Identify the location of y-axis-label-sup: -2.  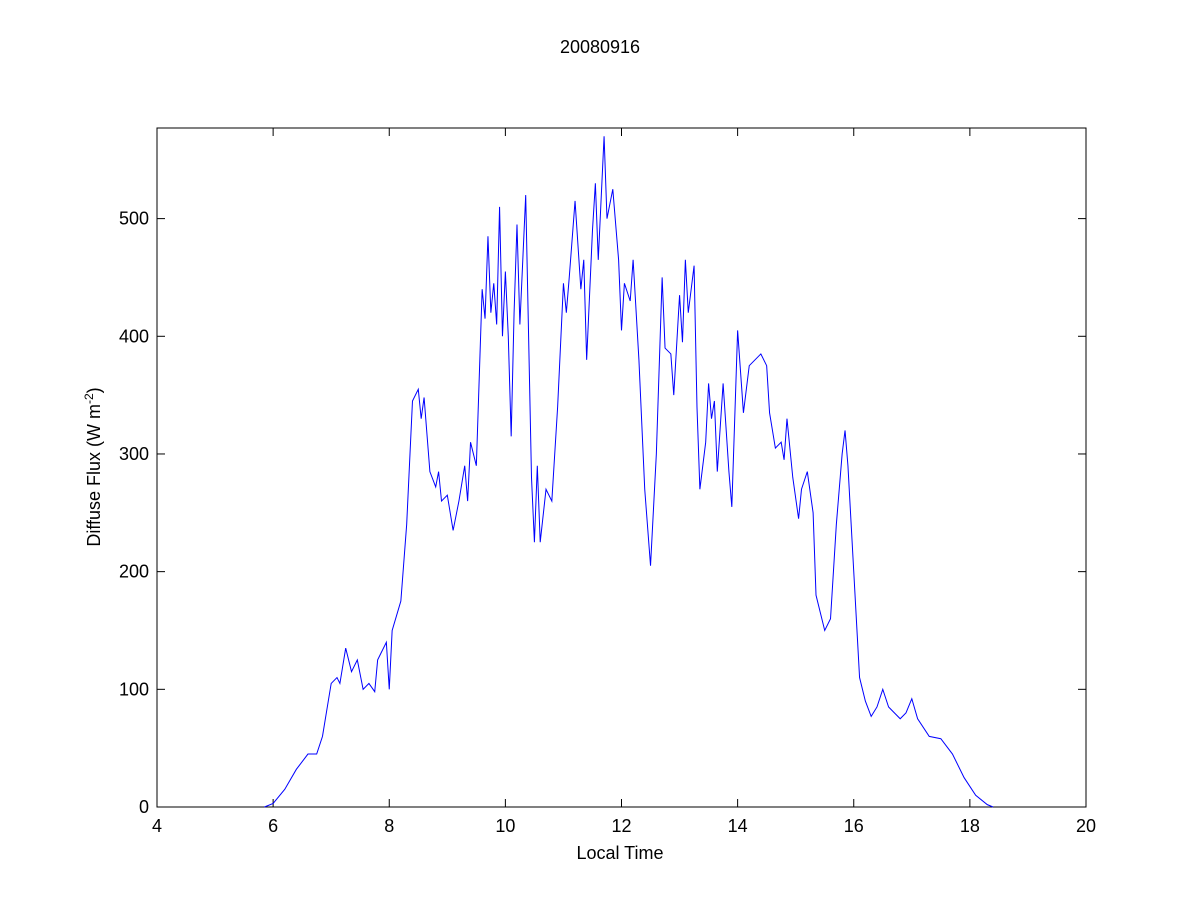
(89, 398).